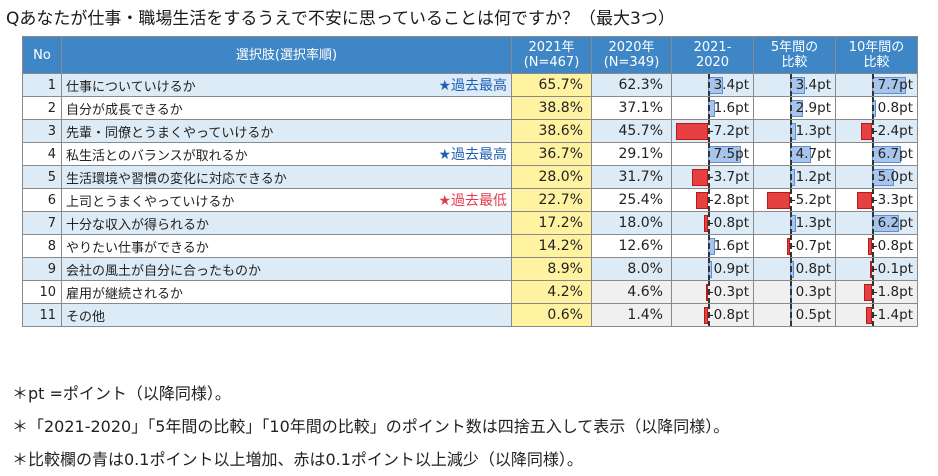 This screenshot has width=938, height=476. Describe the element at coordinates (297, 459) in the screenshot. I see `footnote-3: ＊比較欄の青は0.1ポイント以上増加、赤は0.1ポイント以上減少（以降同様）。` at that location.